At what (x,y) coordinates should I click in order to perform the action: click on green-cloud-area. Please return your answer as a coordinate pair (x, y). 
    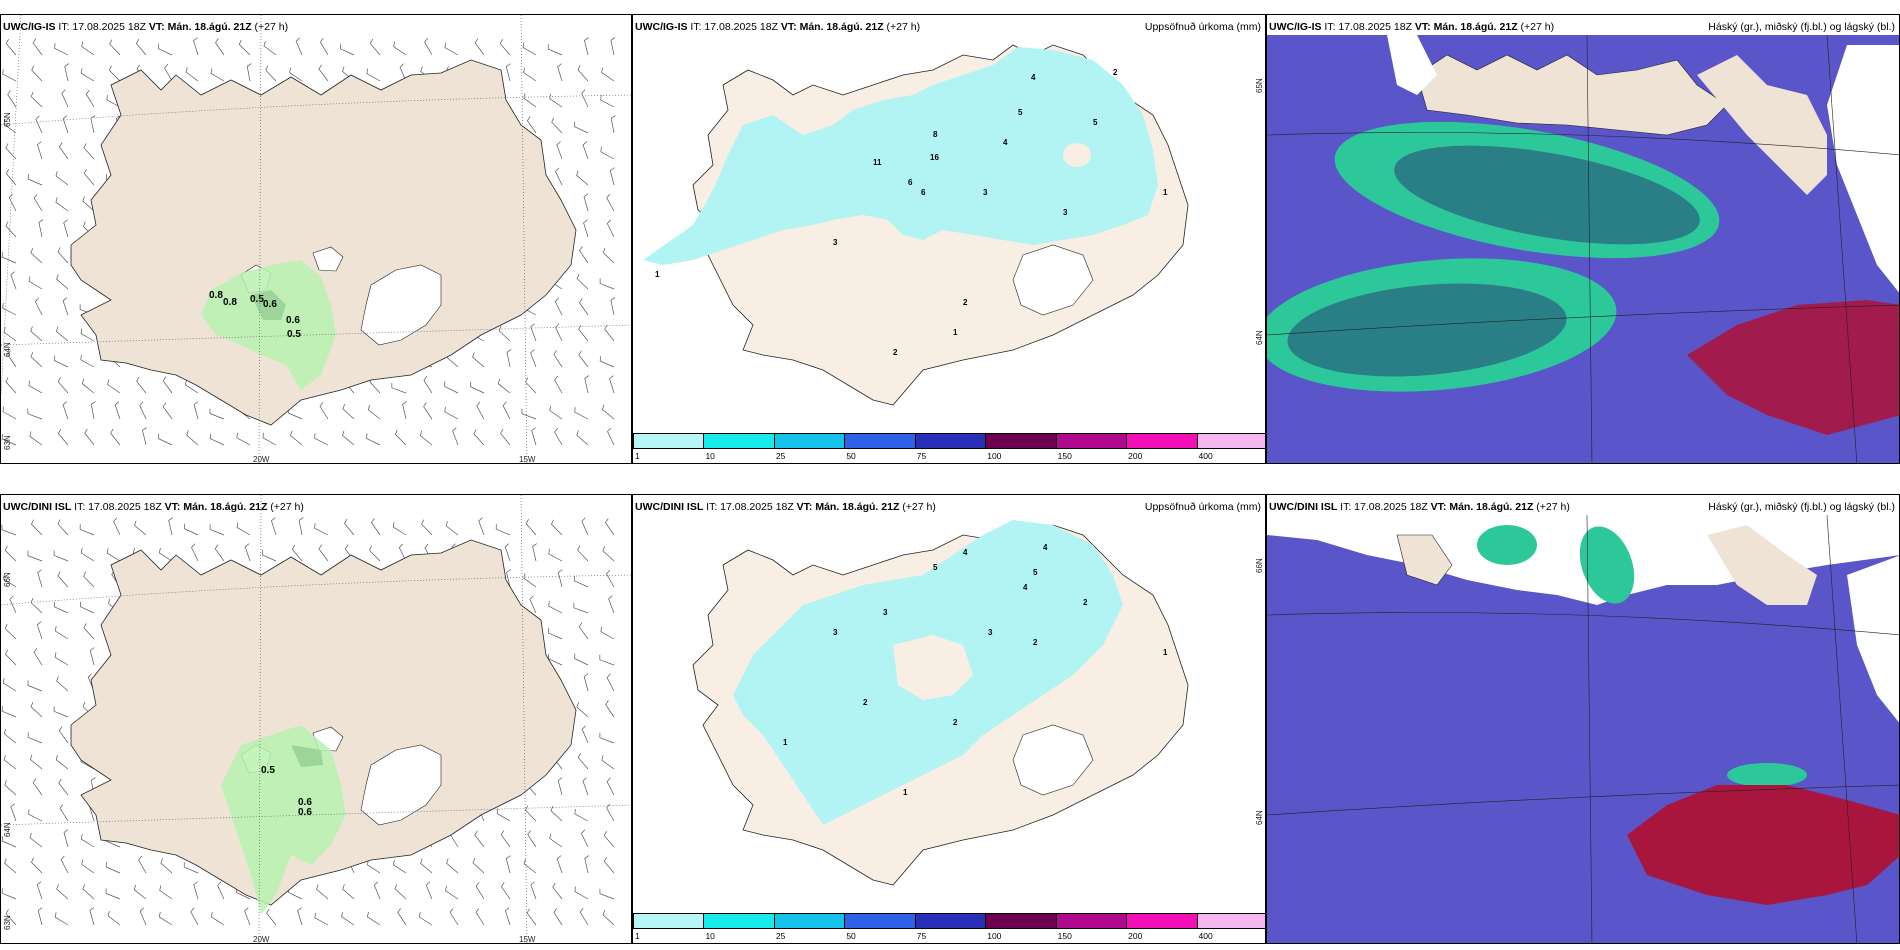
    Looking at the image, I should click on (283, 820).